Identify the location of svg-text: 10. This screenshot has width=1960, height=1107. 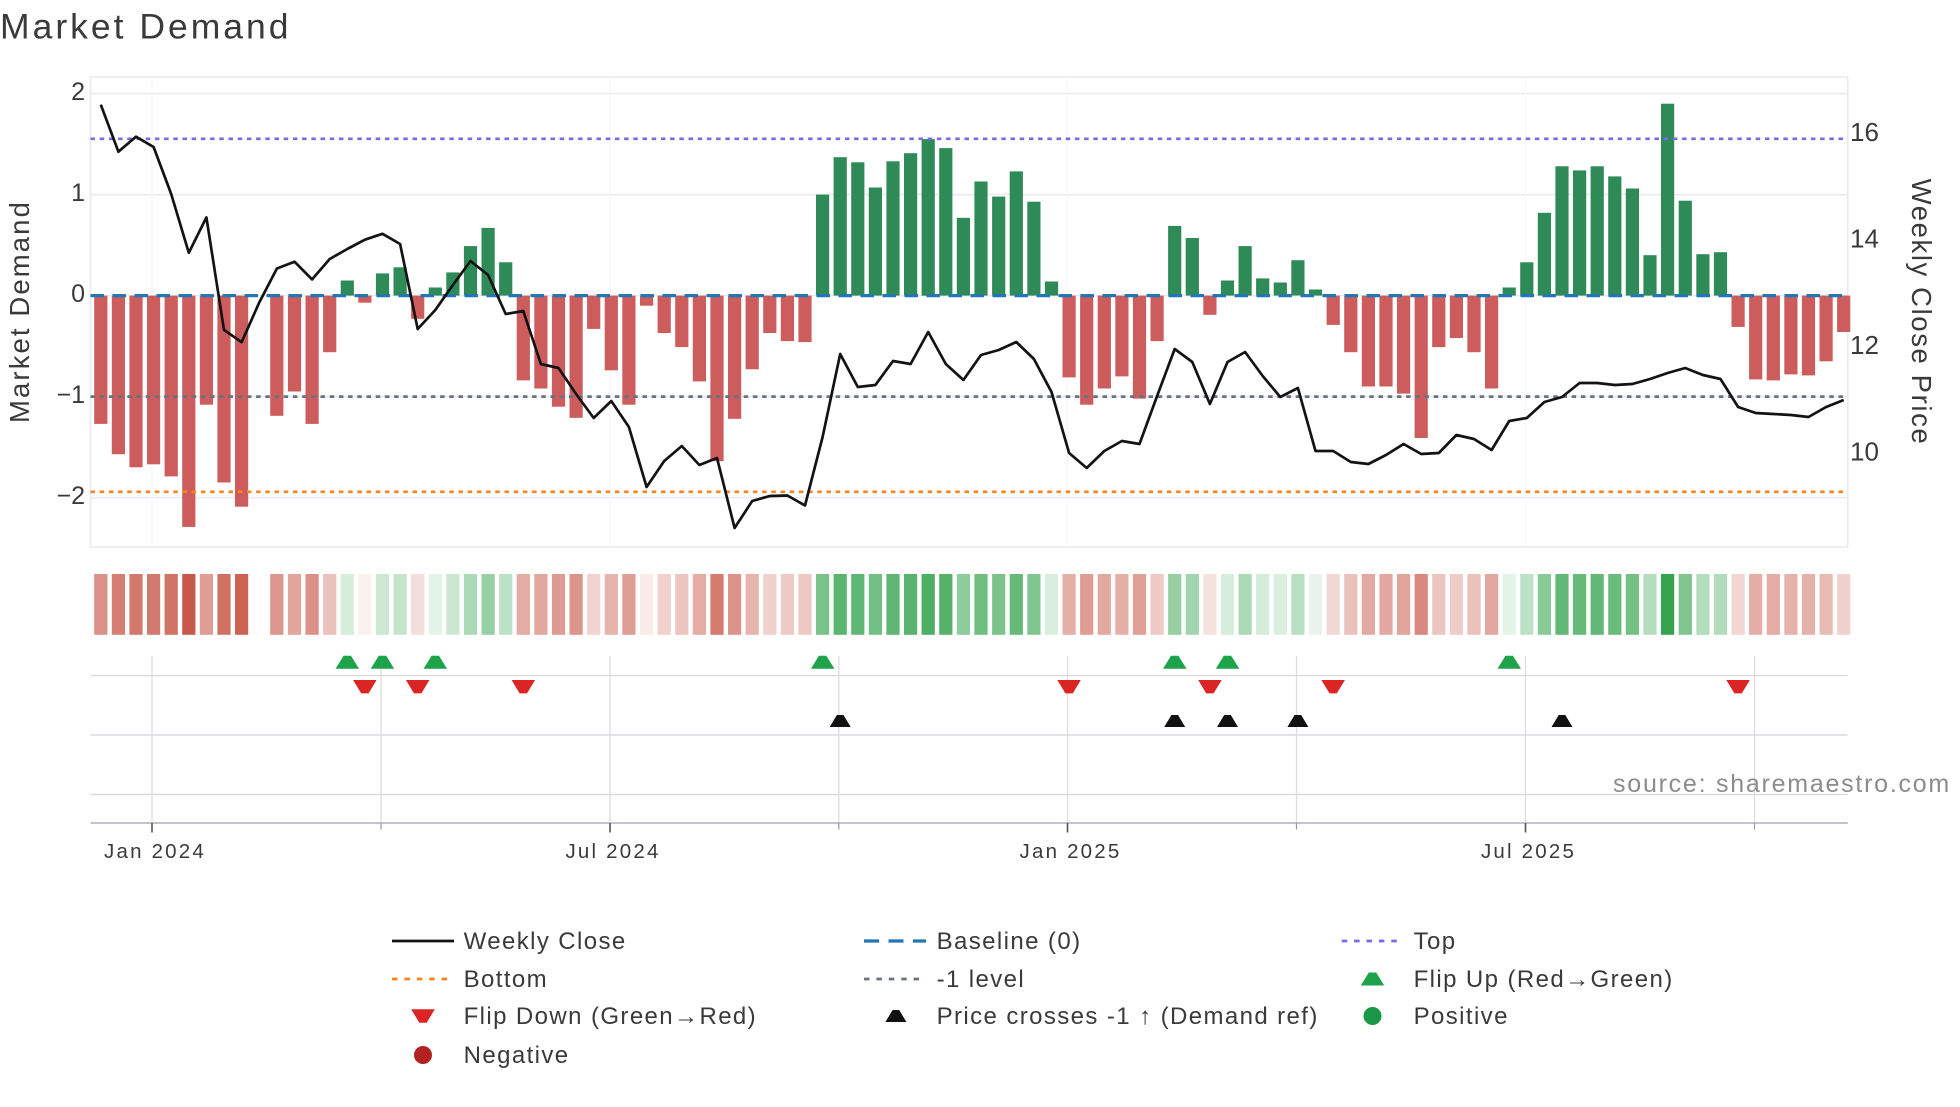
(1864, 452).